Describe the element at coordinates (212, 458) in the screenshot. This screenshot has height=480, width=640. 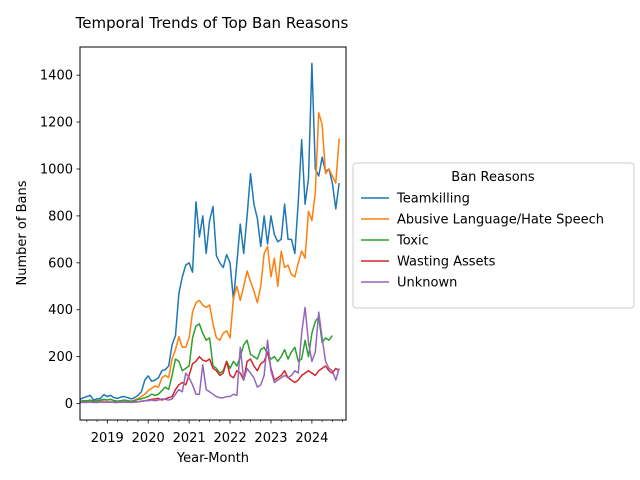
I see `x-axis-label: Year-Month` at that location.